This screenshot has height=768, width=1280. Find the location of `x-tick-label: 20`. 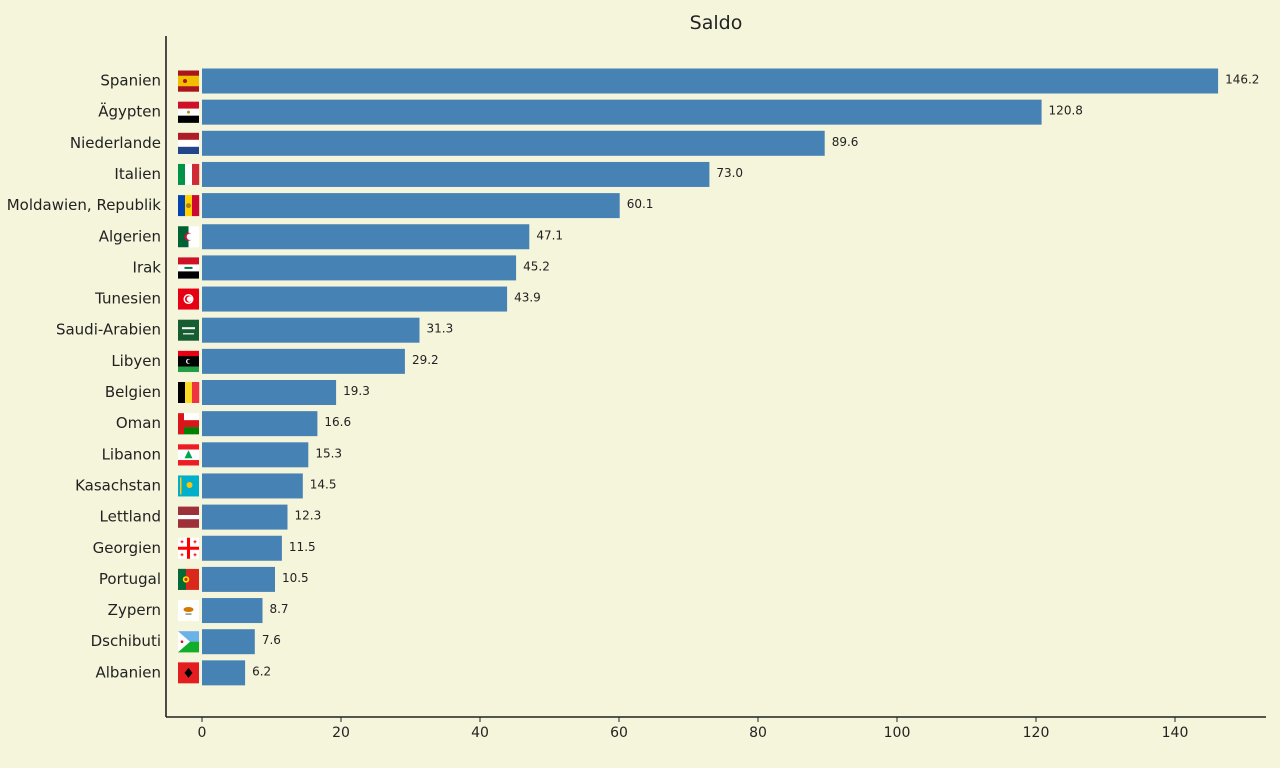

x-tick-label: 20 is located at coordinates (341, 733).